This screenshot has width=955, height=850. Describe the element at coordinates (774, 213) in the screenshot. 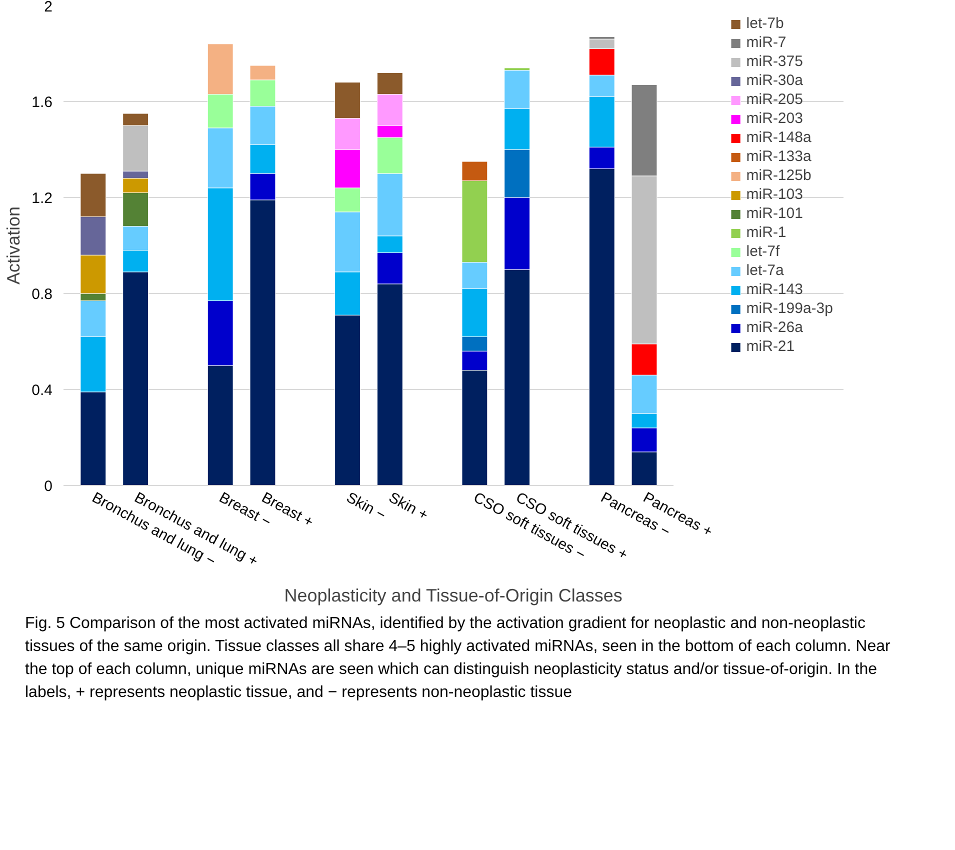

I see `legend-label: miR-101` at that location.